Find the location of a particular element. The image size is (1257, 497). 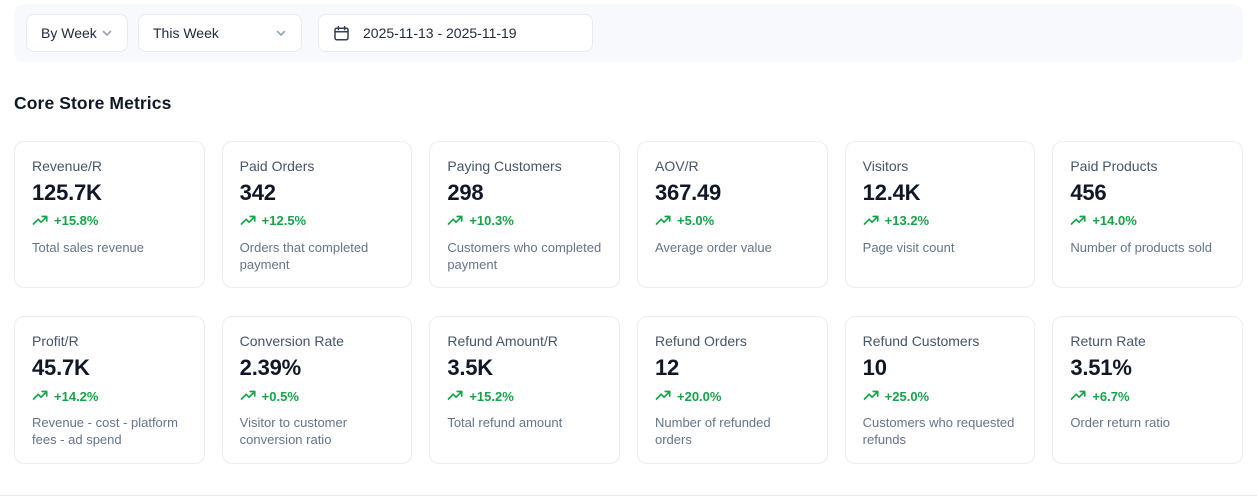

group-by-select: By Week is located at coordinates (77, 33).